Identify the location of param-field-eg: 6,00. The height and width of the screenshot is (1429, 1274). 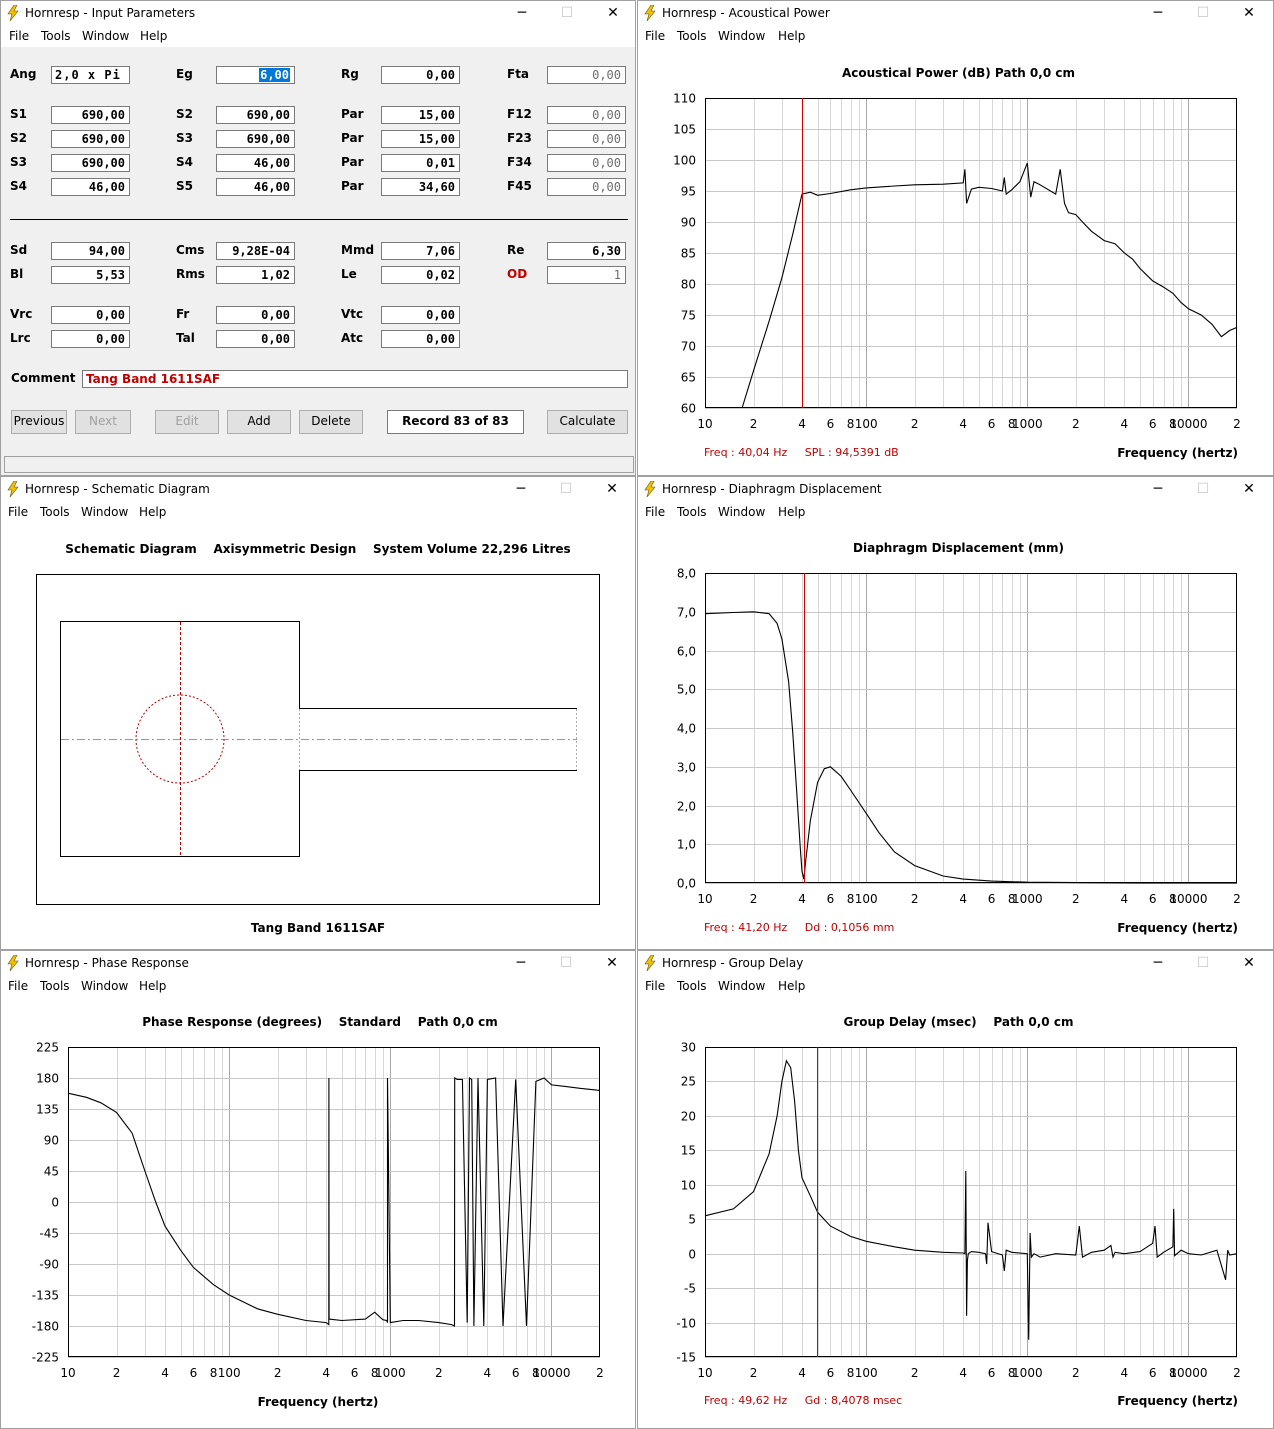
(255, 75).